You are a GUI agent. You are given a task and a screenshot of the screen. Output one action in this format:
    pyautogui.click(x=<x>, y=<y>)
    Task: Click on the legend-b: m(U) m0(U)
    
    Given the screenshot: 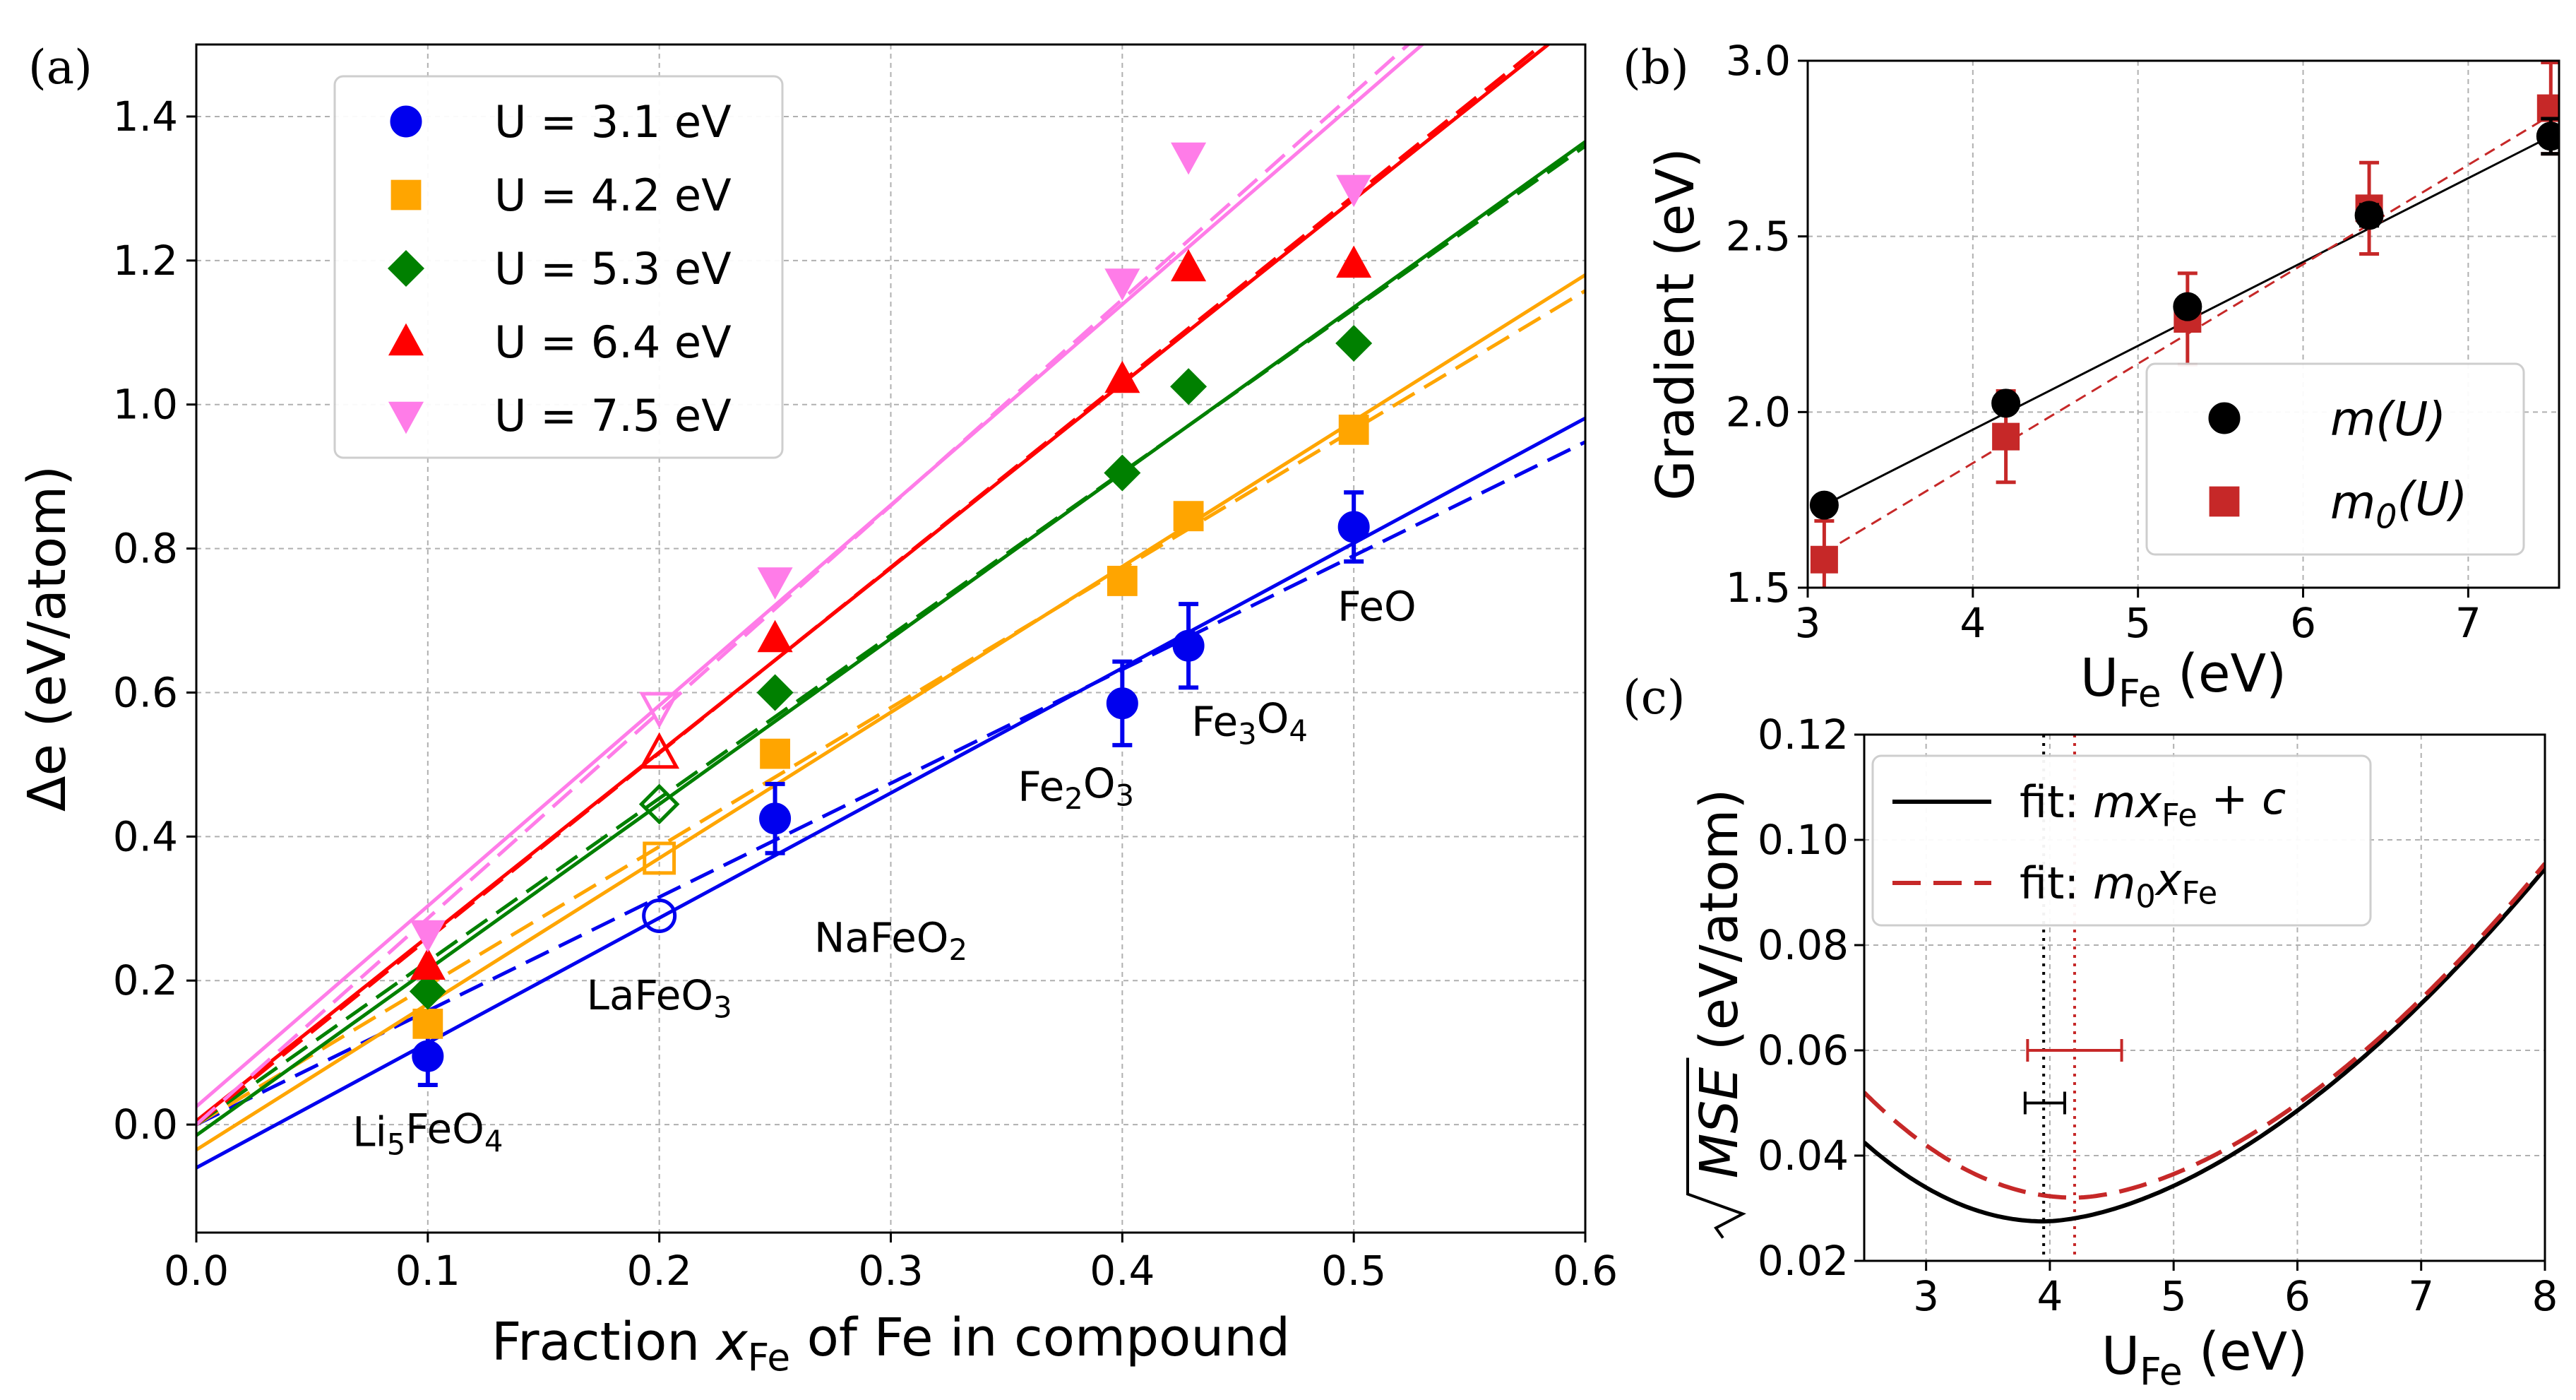 What is the action you would take?
    pyautogui.click(x=2335, y=459)
    